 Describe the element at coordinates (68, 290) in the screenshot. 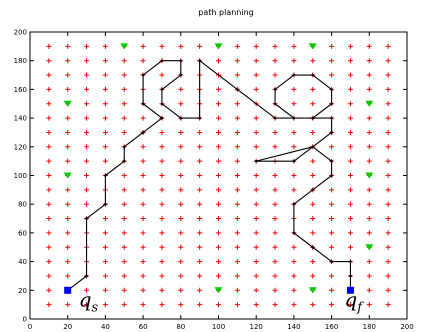

I see `start-marker` at that location.